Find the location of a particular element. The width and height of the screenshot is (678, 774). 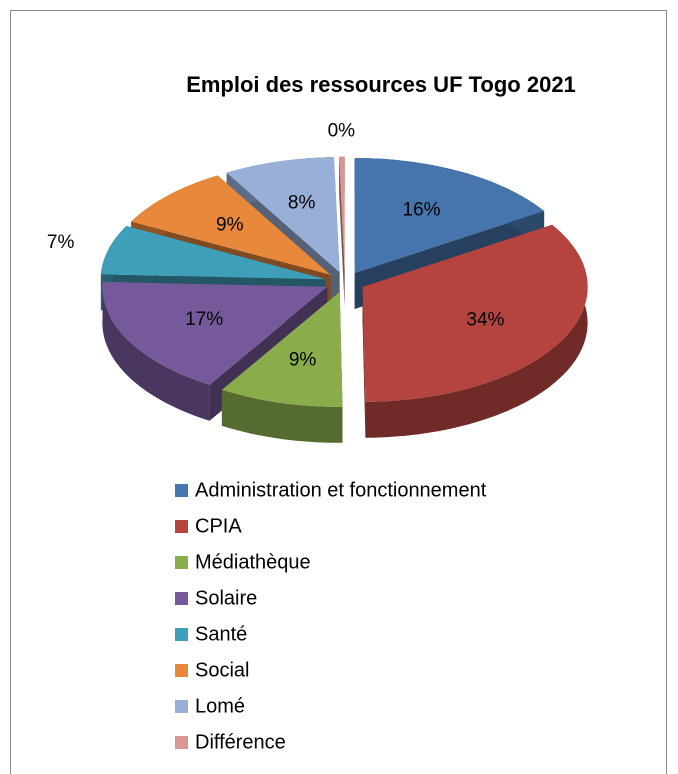

legend-label: Différence is located at coordinates (240, 742).